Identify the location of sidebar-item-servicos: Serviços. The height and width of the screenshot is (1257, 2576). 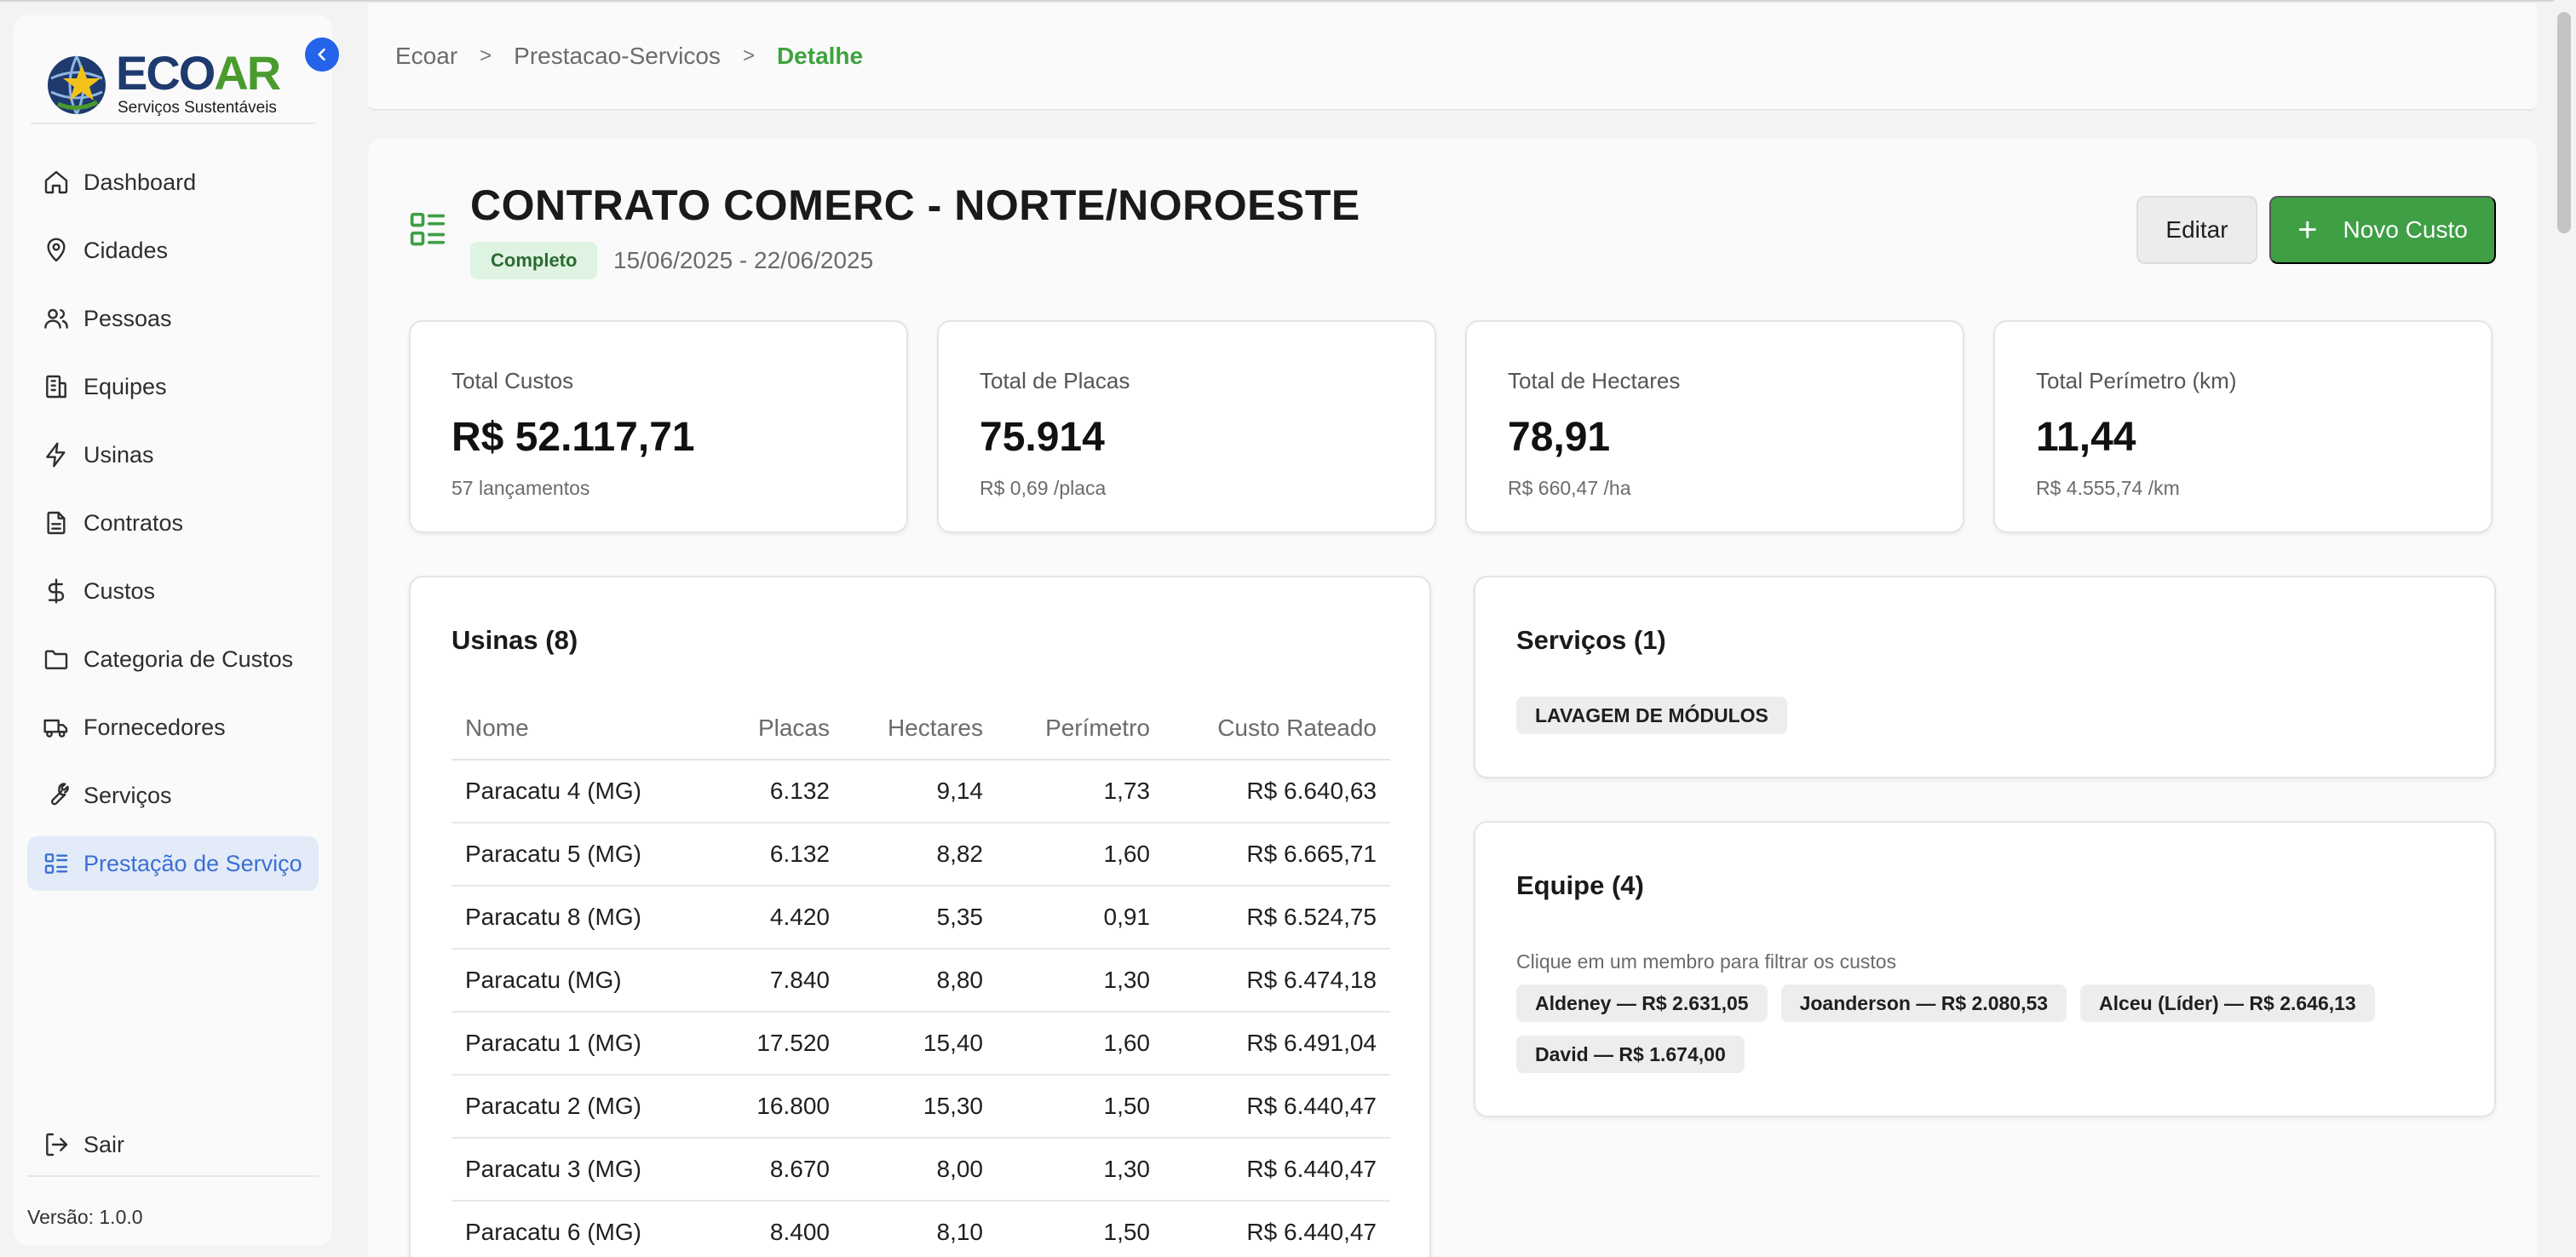
(173, 795).